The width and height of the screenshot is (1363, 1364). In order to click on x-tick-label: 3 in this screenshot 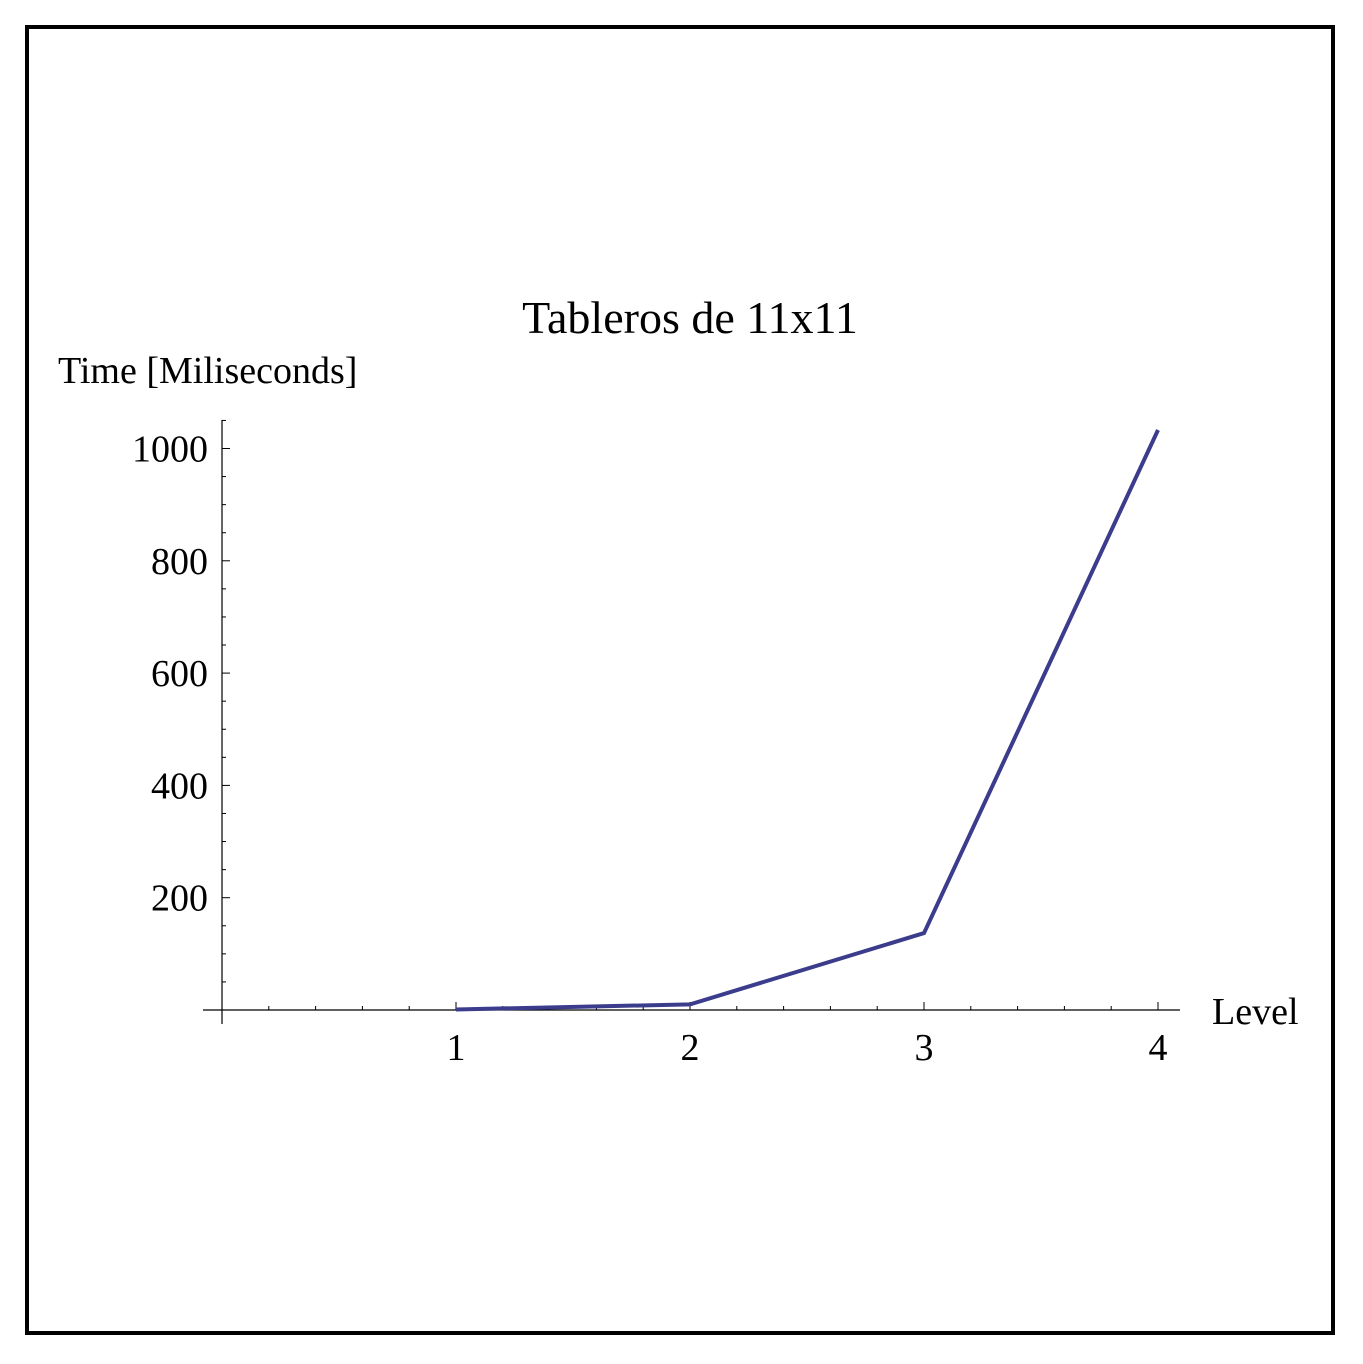, I will do `click(924, 1048)`.